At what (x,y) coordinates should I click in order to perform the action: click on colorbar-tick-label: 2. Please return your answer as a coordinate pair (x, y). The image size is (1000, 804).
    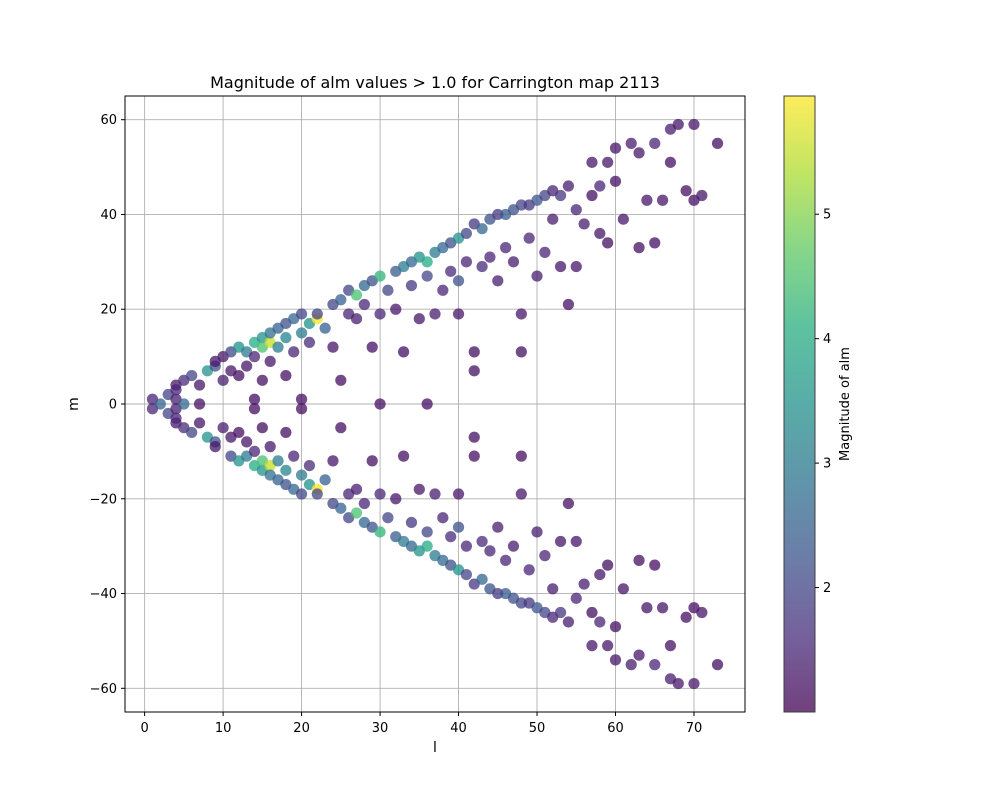
    Looking at the image, I should click on (827, 588).